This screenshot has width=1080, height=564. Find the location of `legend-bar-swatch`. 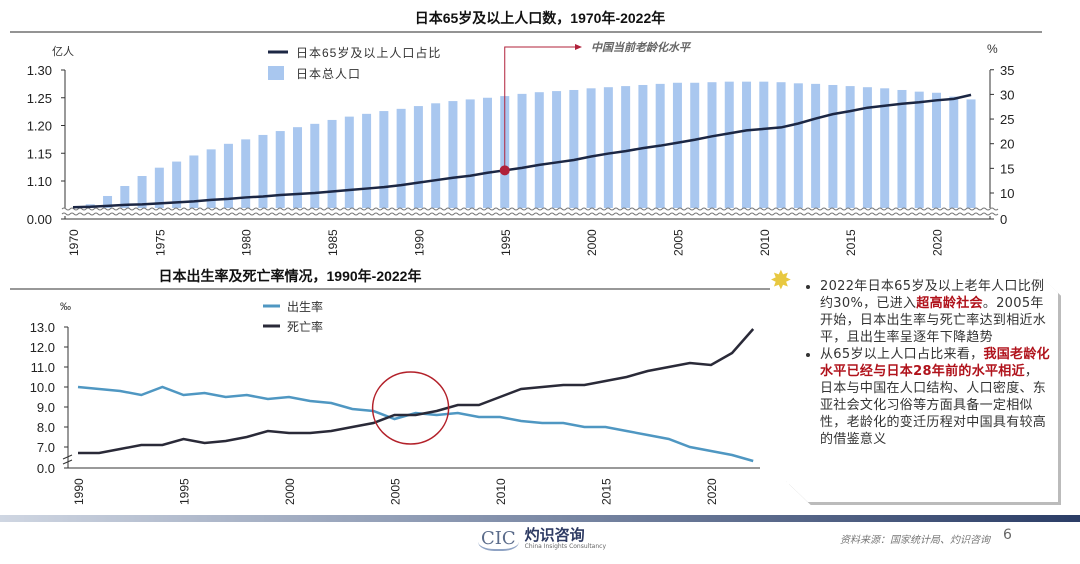

legend-bar-swatch is located at coordinates (276, 73).